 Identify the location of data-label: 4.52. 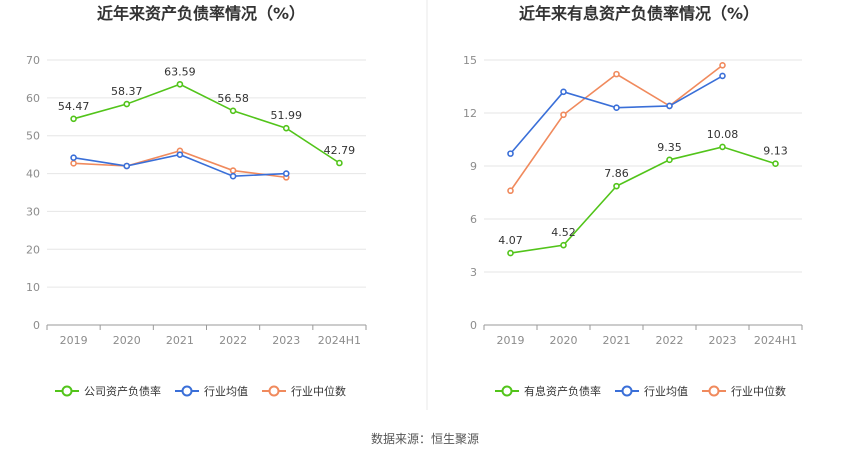
(563, 232).